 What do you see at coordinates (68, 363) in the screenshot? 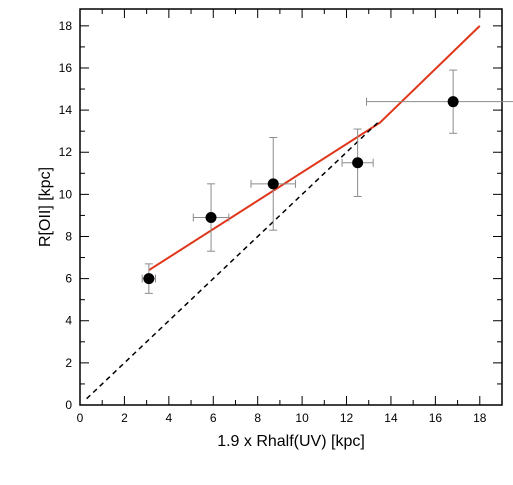
I see `y-tick-label: 2` at bounding box center [68, 363].